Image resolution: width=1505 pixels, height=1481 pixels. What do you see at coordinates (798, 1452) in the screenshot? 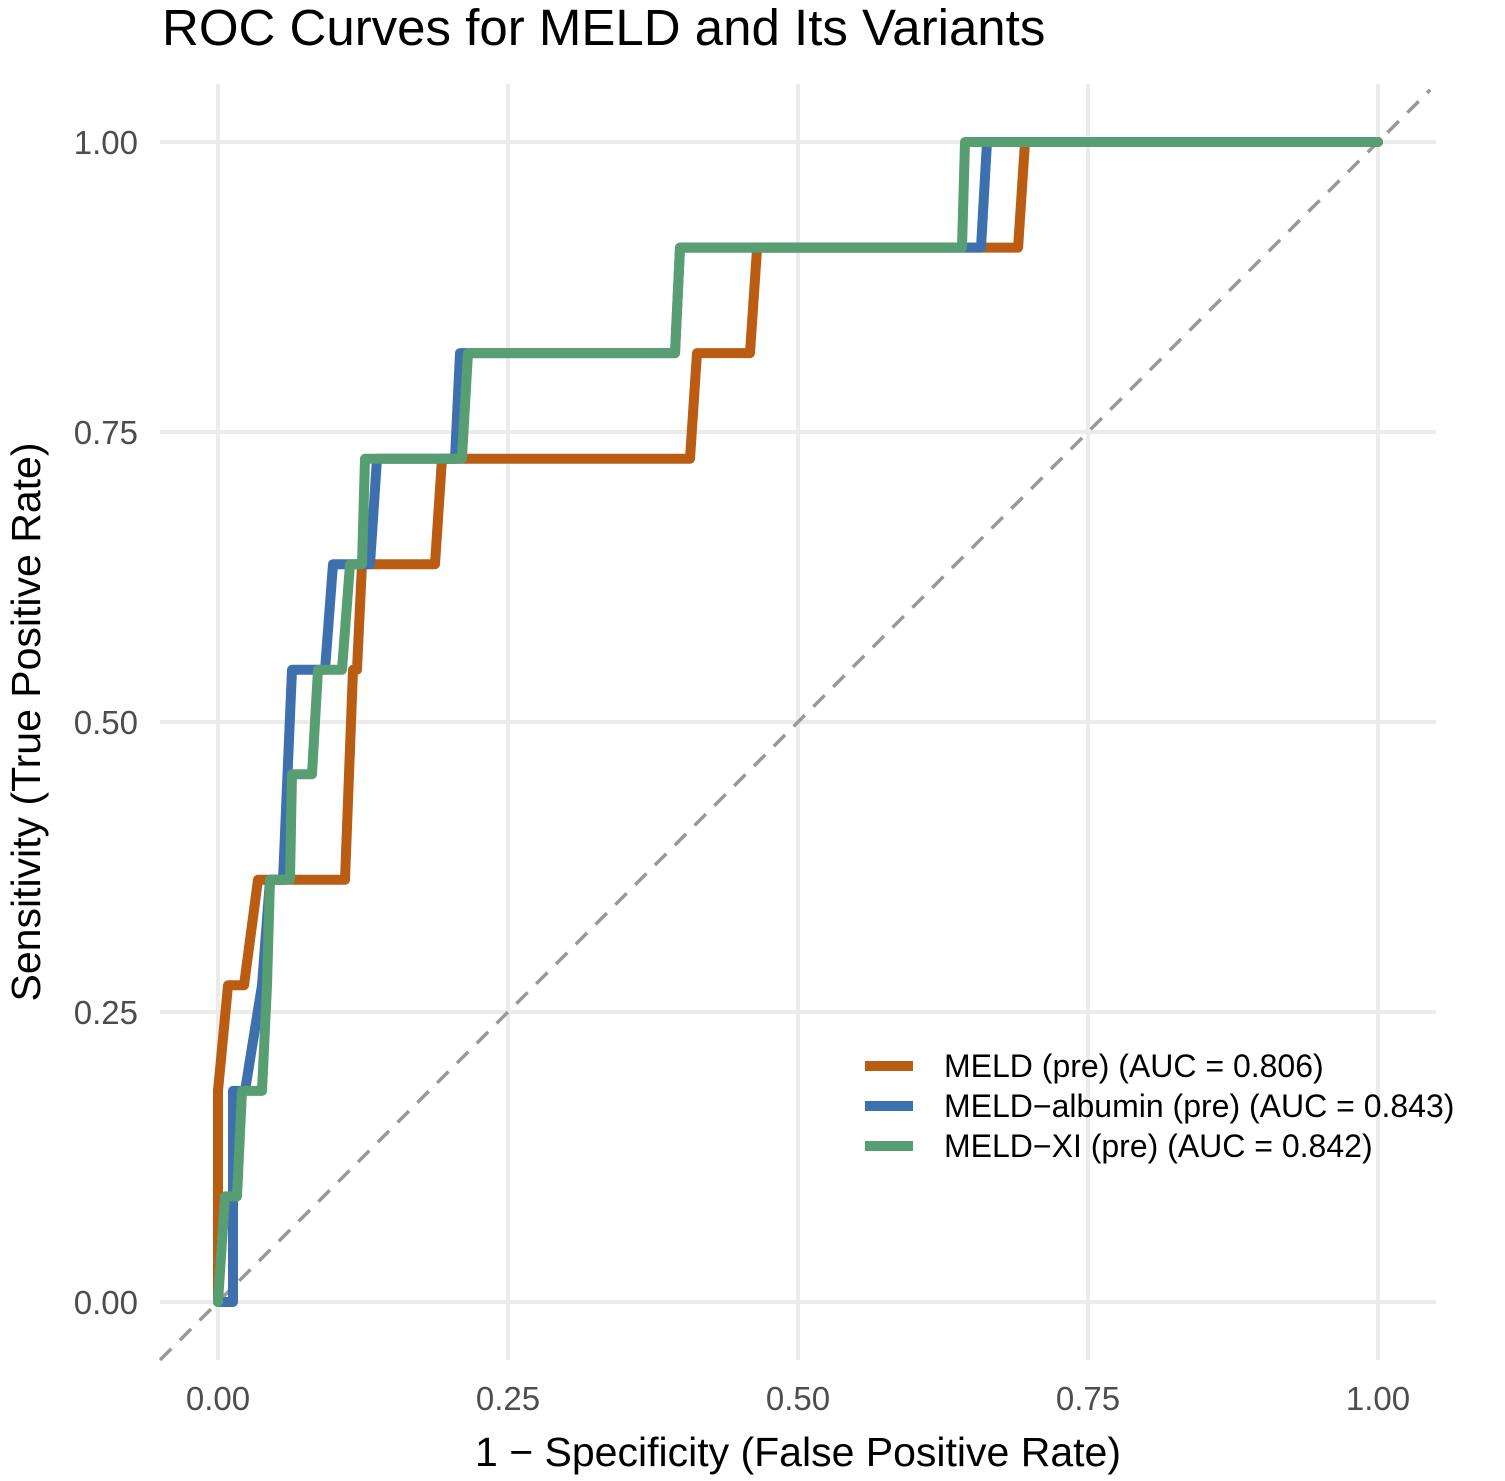
I see `x-axis-title: 1 − Specificity (False Positive Rate)` at bounding box center [798, 1452].